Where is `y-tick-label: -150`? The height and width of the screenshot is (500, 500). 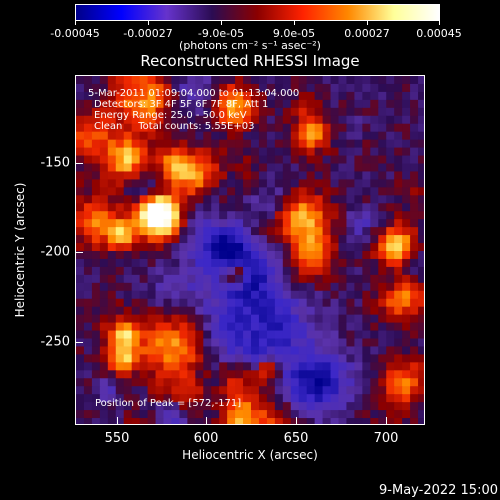
y-tick-label: -150 is located at coordinates (55, 163).